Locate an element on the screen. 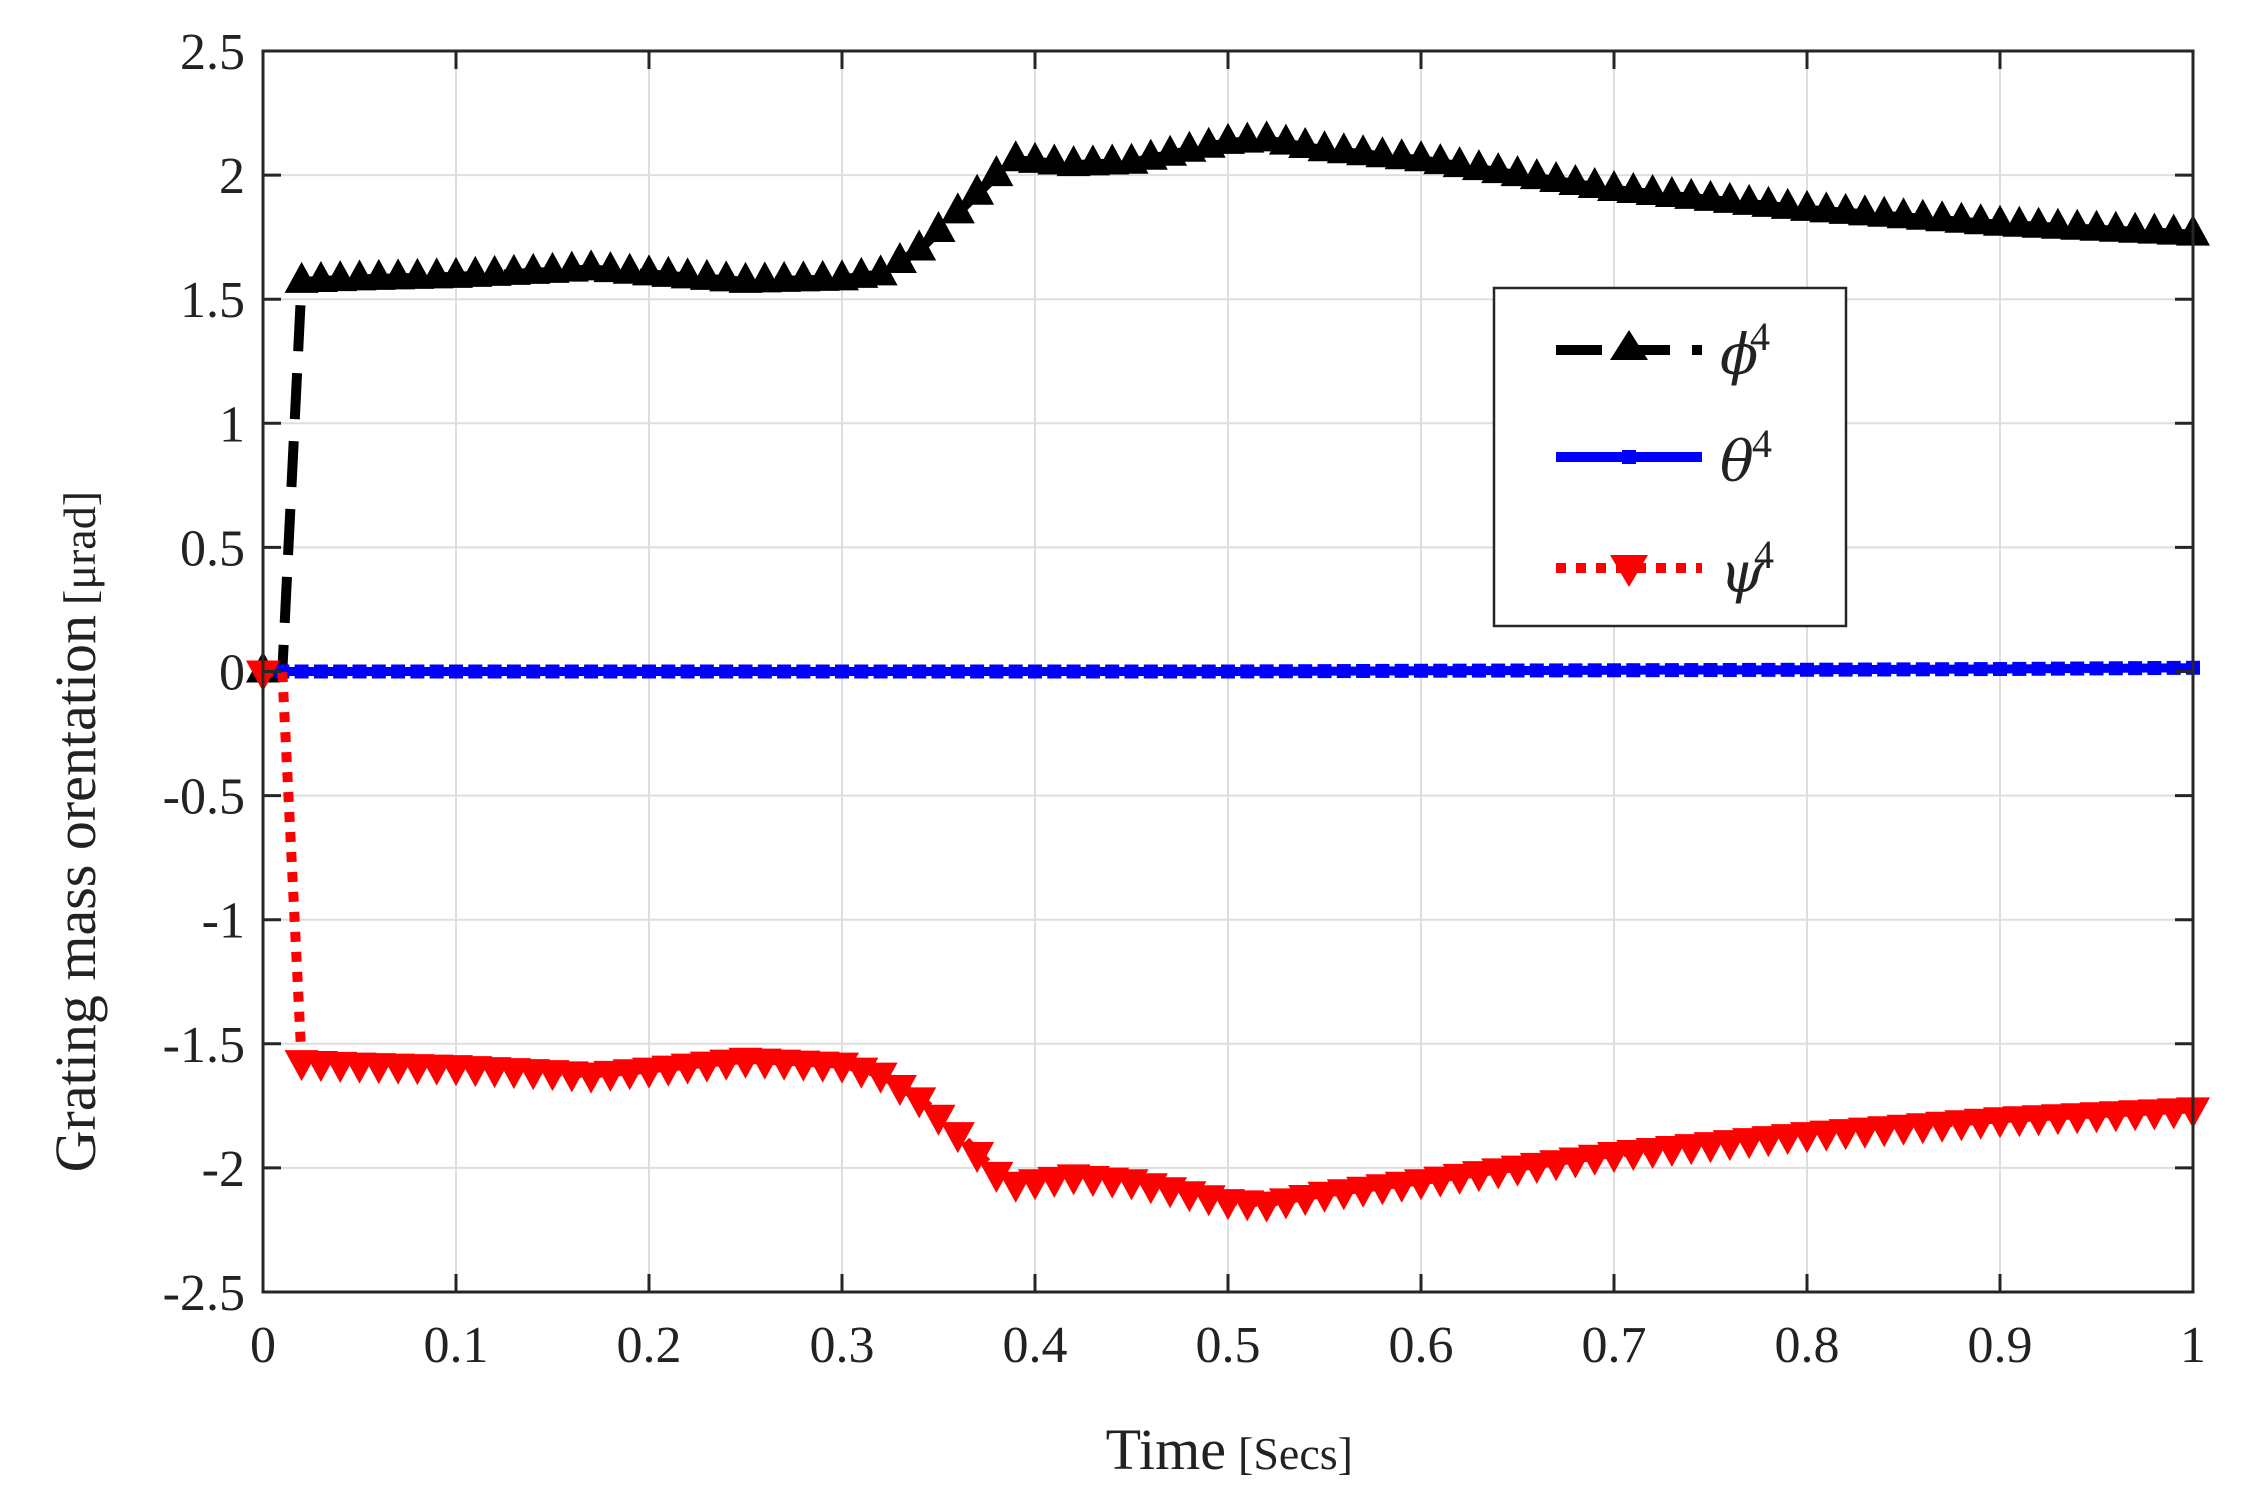 Image resolution: width=2252 pixels, height=1512 pixels. legend-phi-label: ϕ is located at coordinates (1739, 355).